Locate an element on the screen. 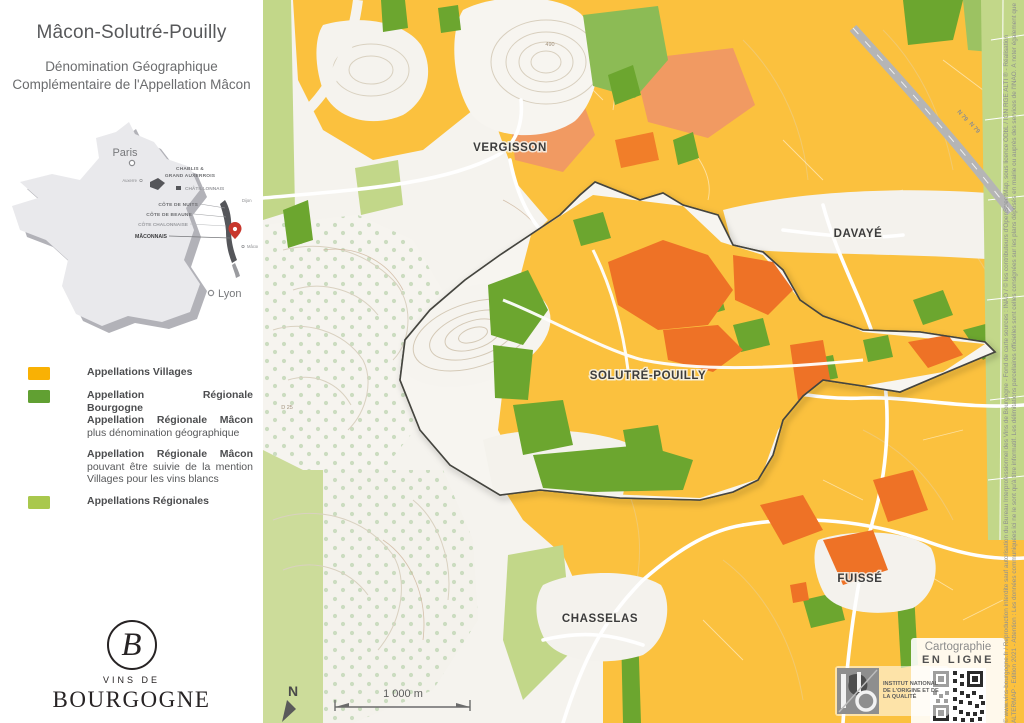 The image size is (1024, 723). lyon-marker is located at coordinates (211, 293).